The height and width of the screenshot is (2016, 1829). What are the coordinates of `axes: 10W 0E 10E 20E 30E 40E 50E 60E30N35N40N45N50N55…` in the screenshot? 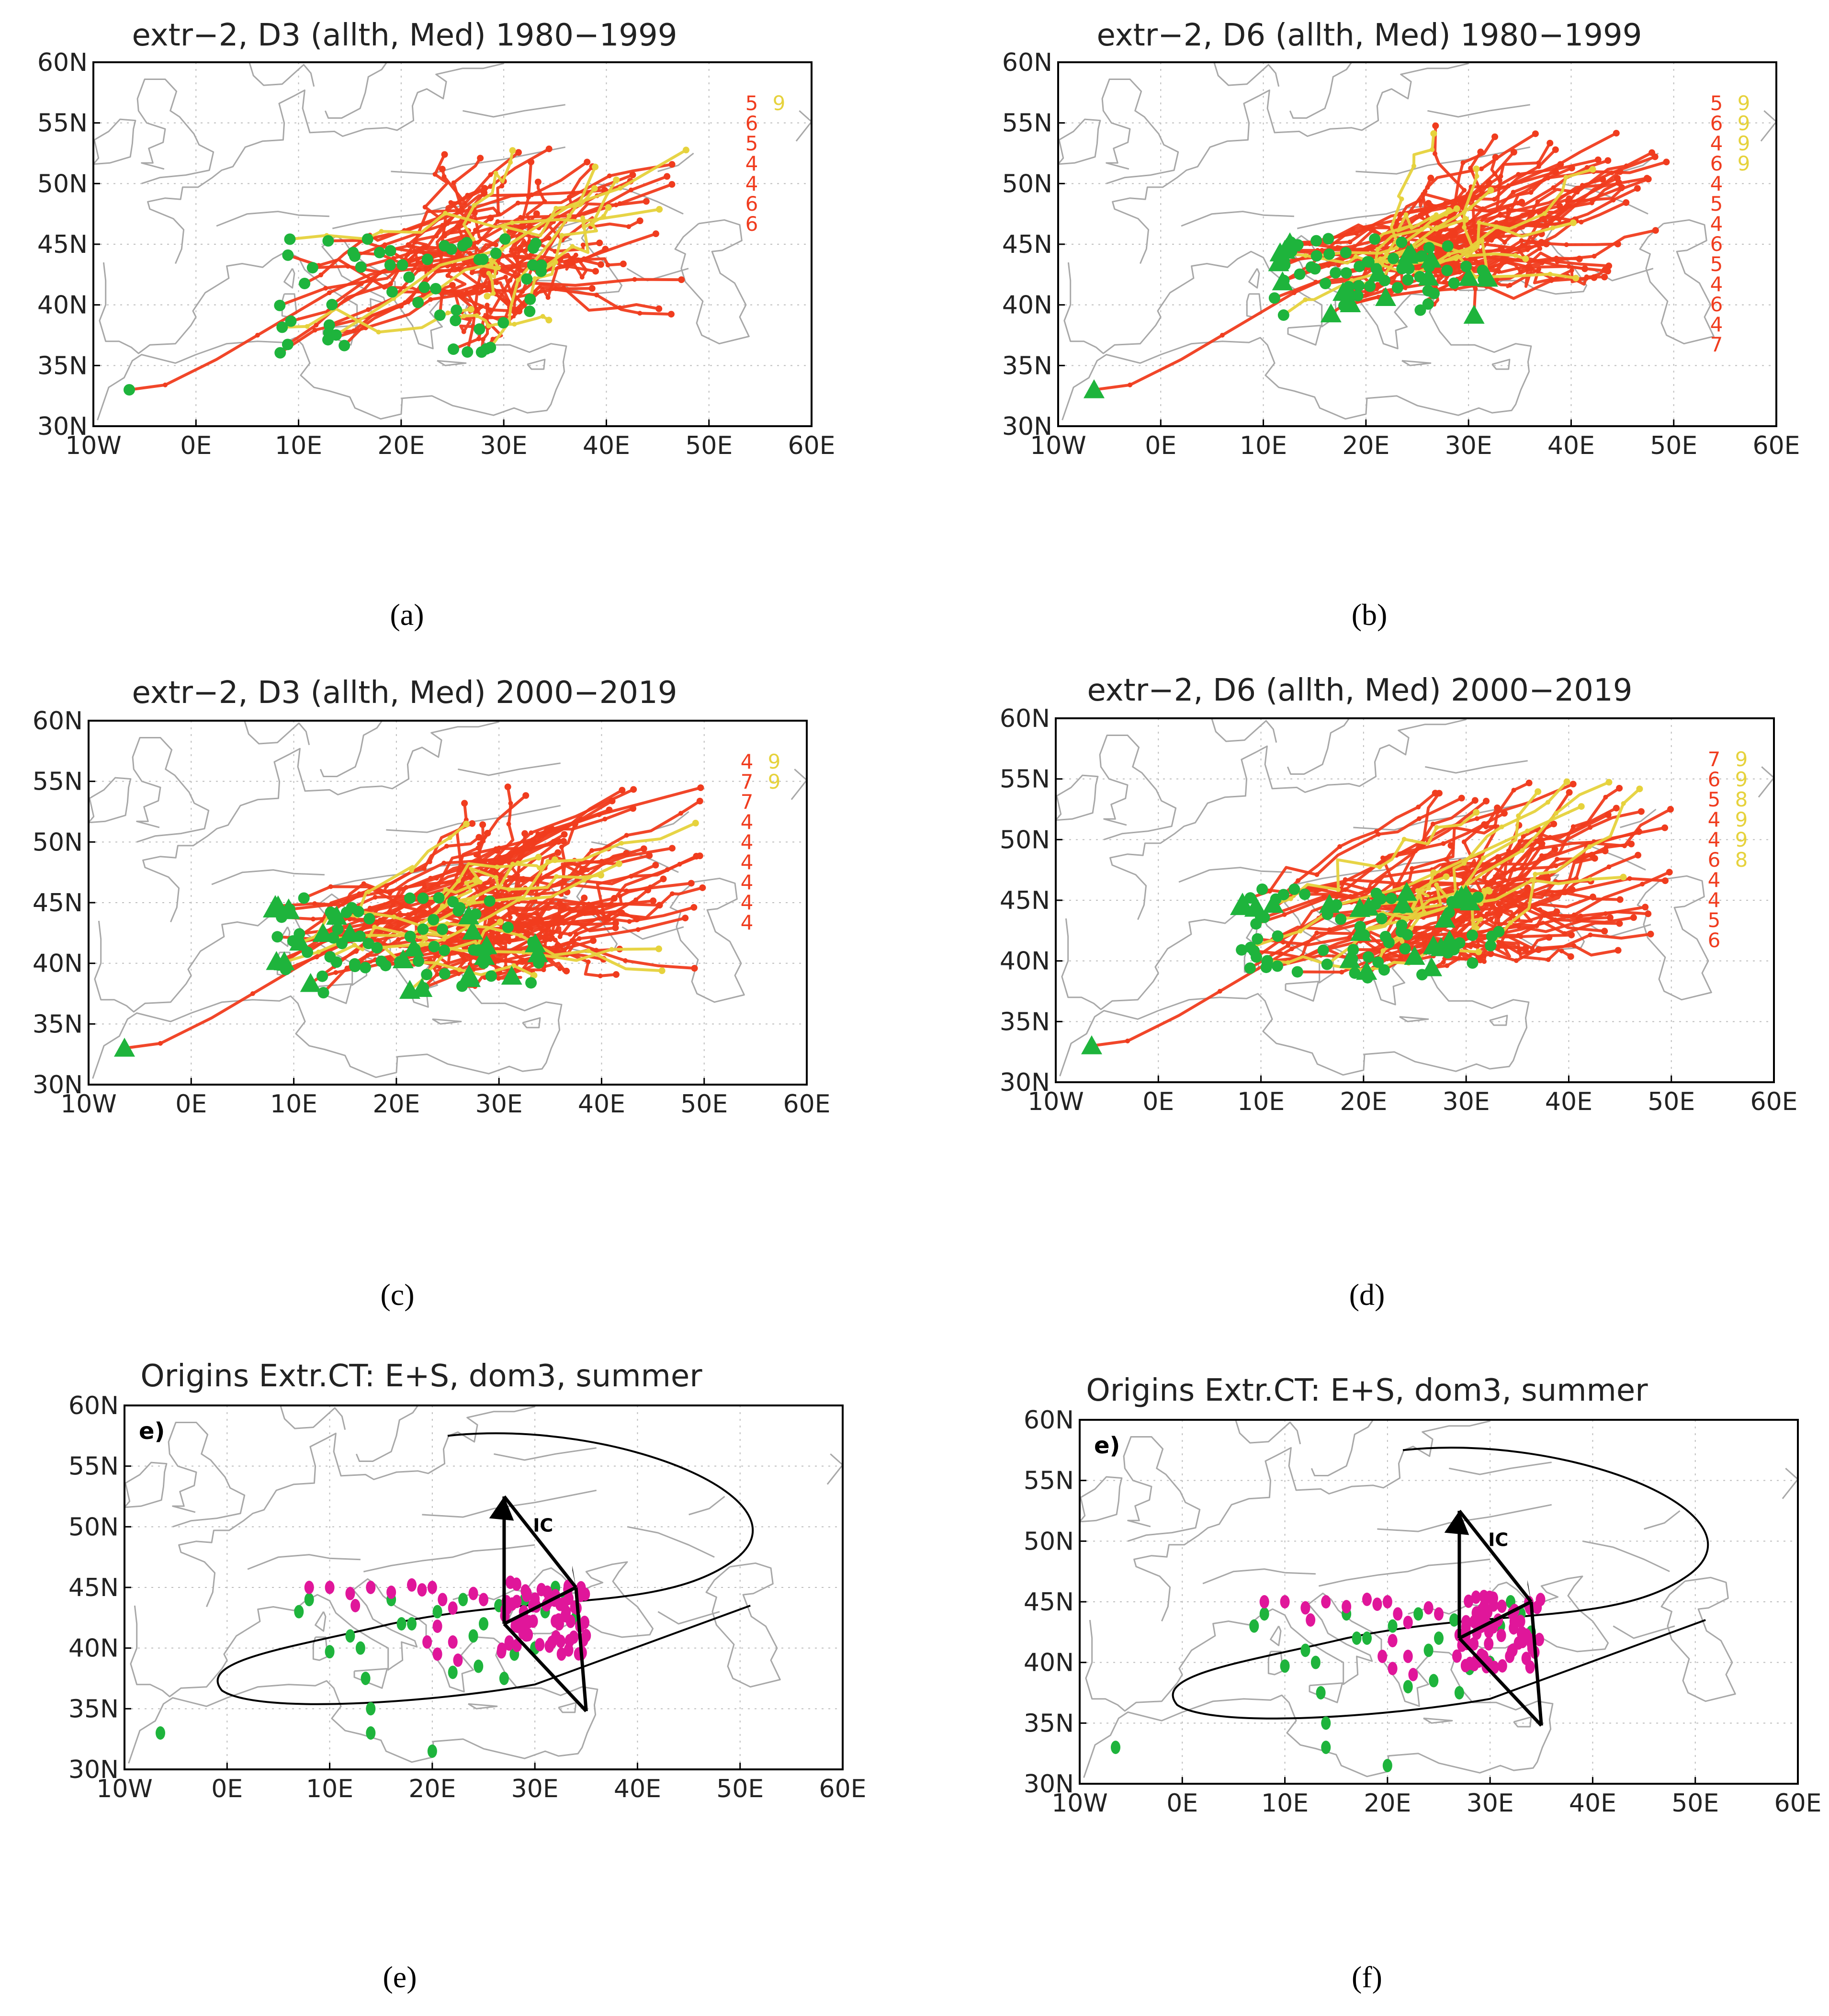 It's located at (1399, 910).